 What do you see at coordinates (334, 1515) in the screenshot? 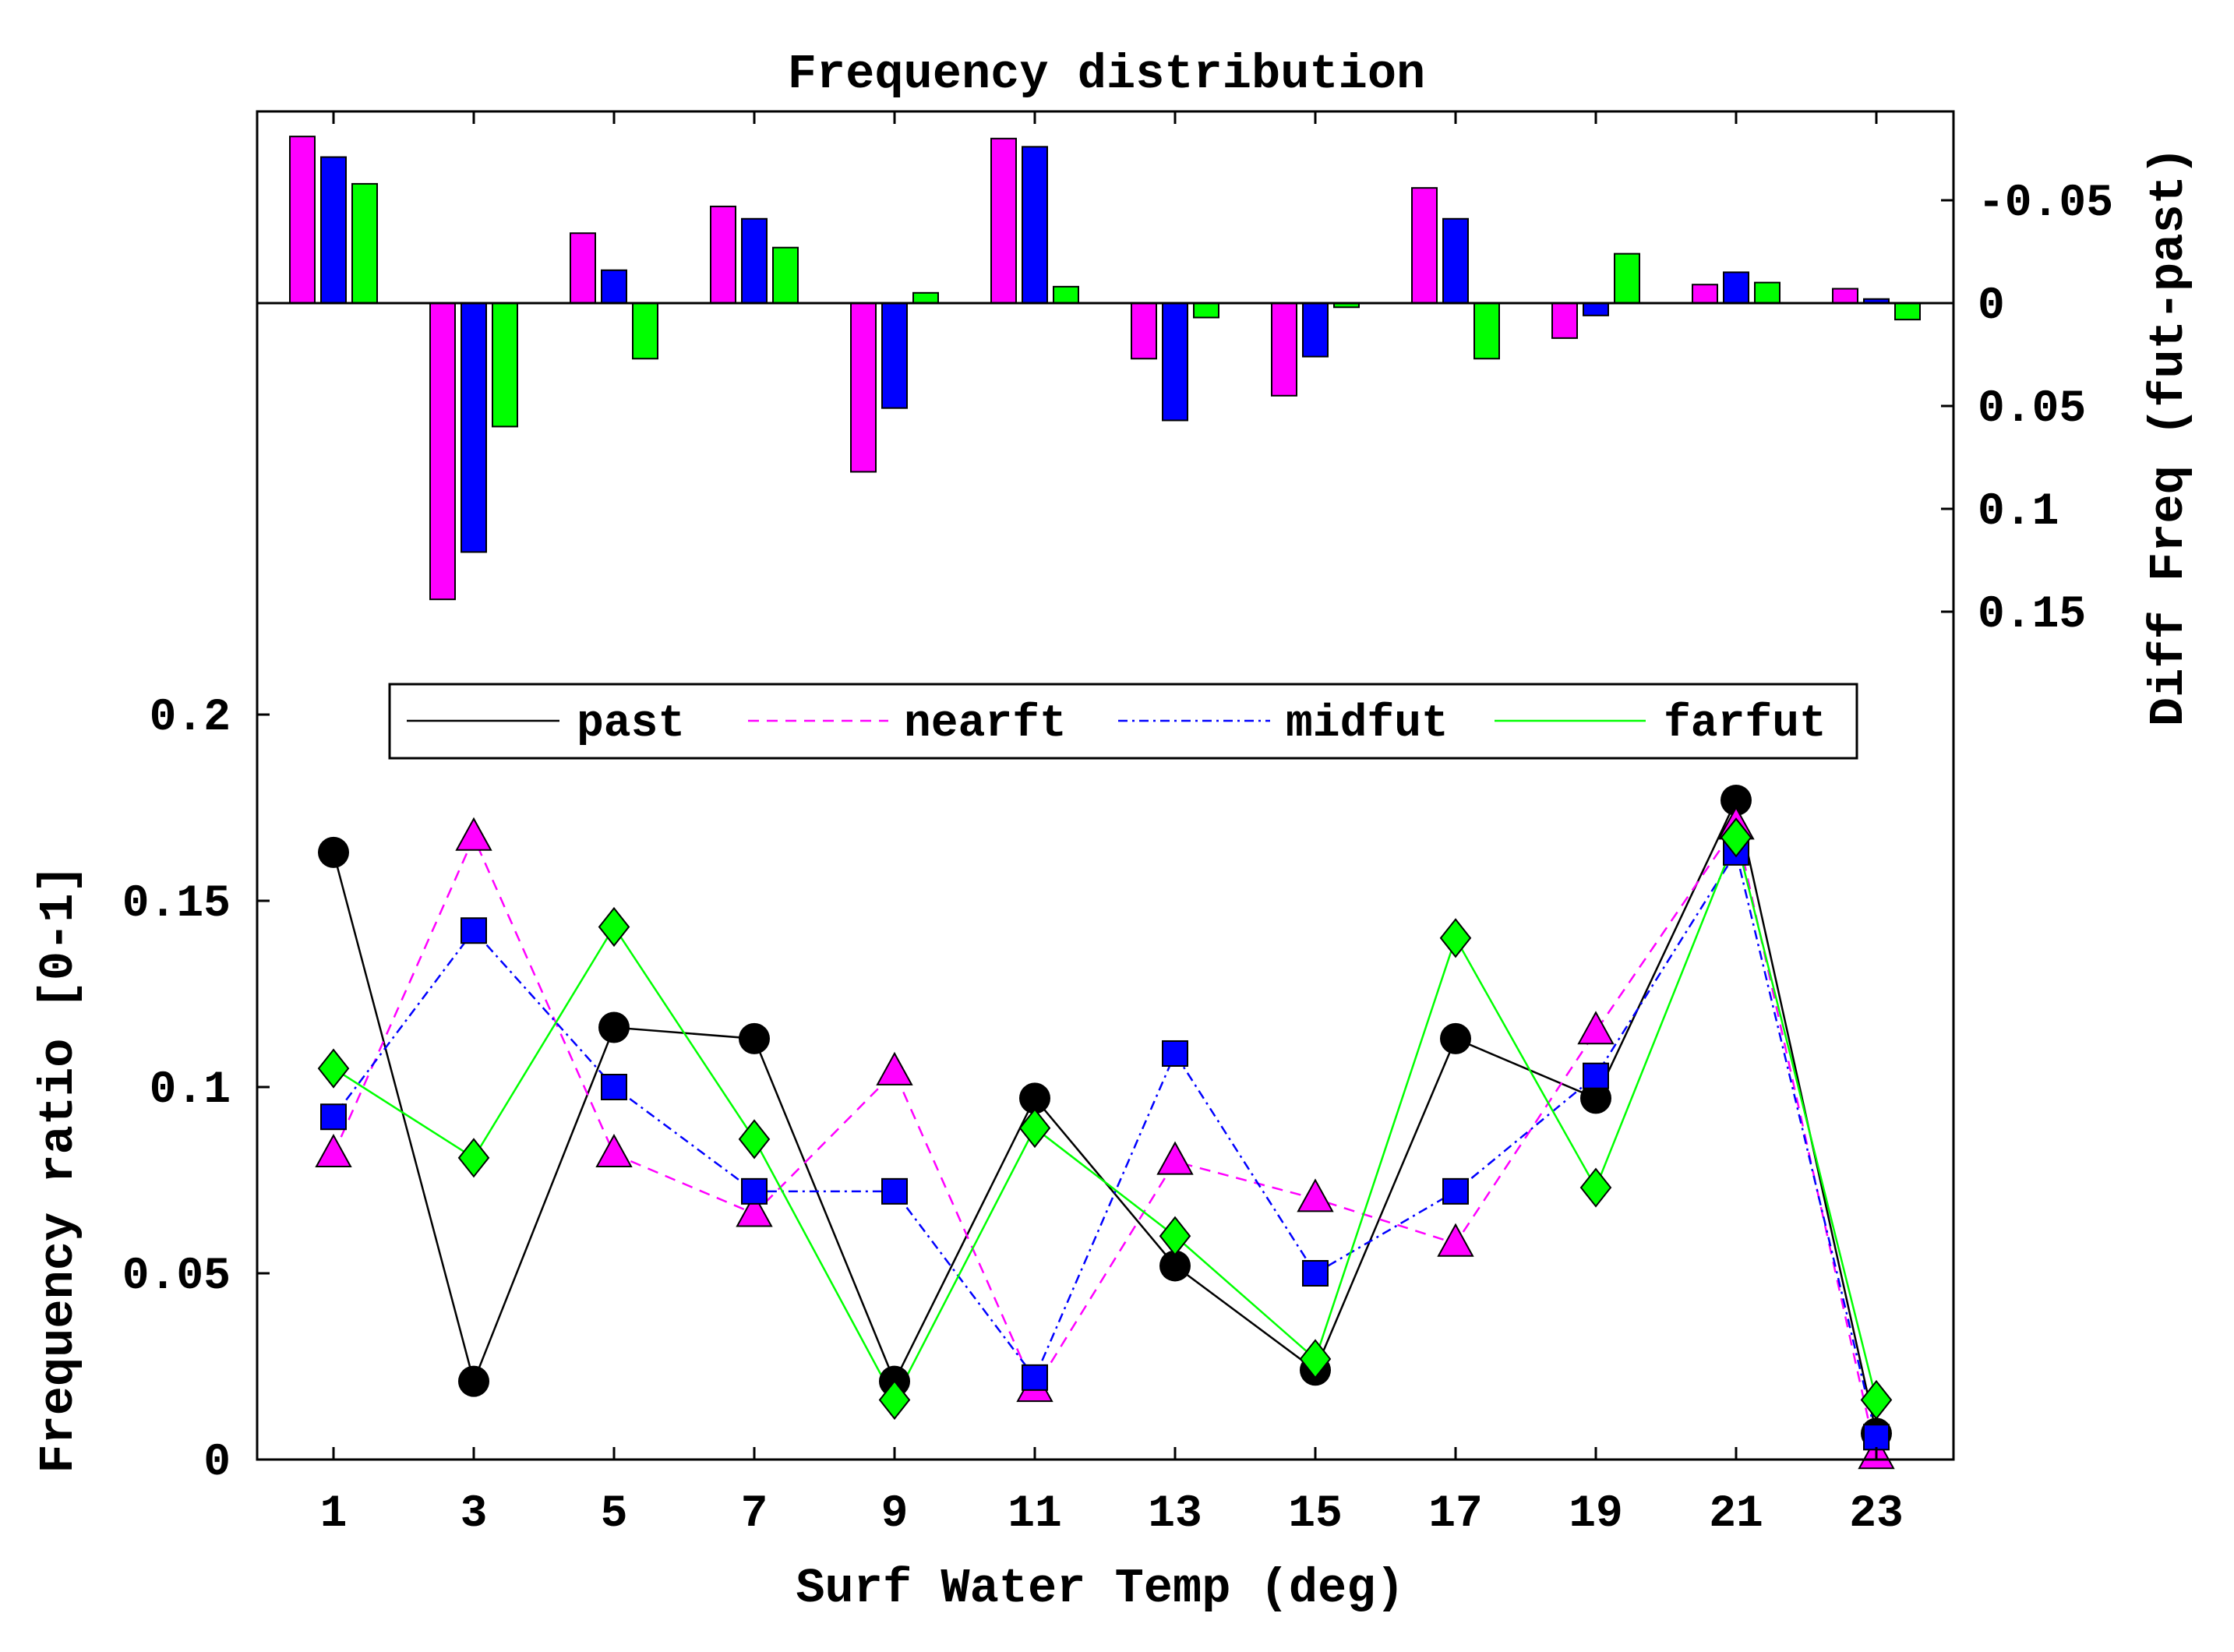
I see `x-tick-label-1: 1` at bounding box center [334, 1515].